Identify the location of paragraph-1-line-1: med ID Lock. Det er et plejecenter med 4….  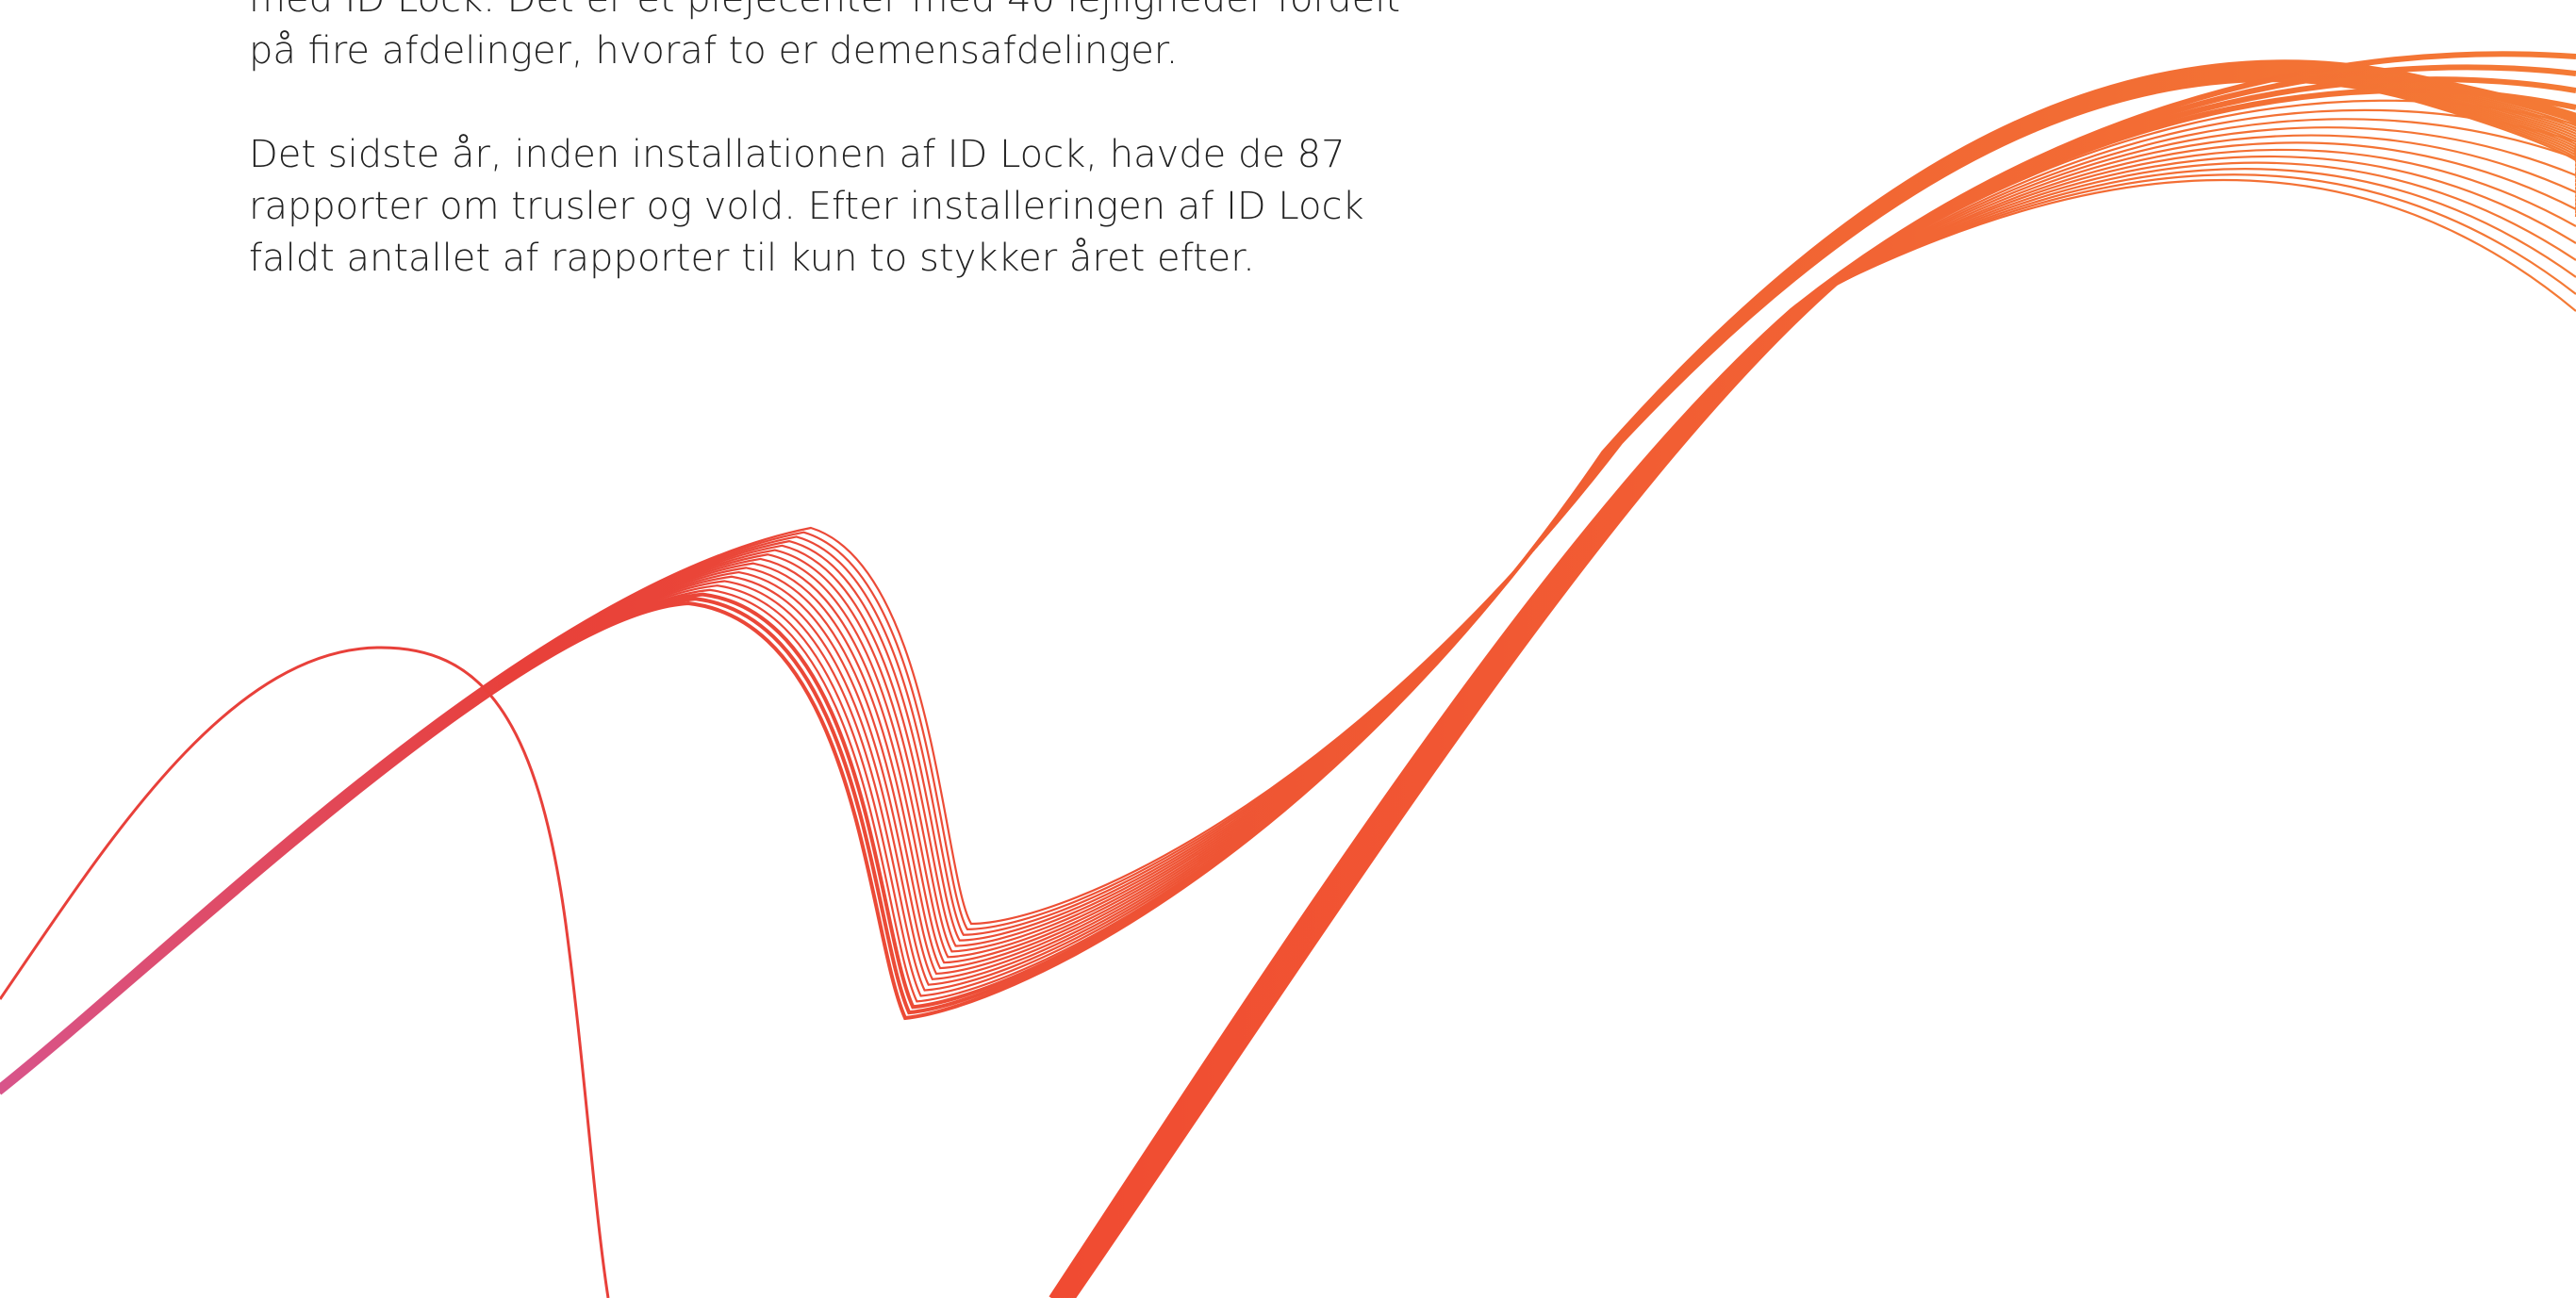
(829, 12).